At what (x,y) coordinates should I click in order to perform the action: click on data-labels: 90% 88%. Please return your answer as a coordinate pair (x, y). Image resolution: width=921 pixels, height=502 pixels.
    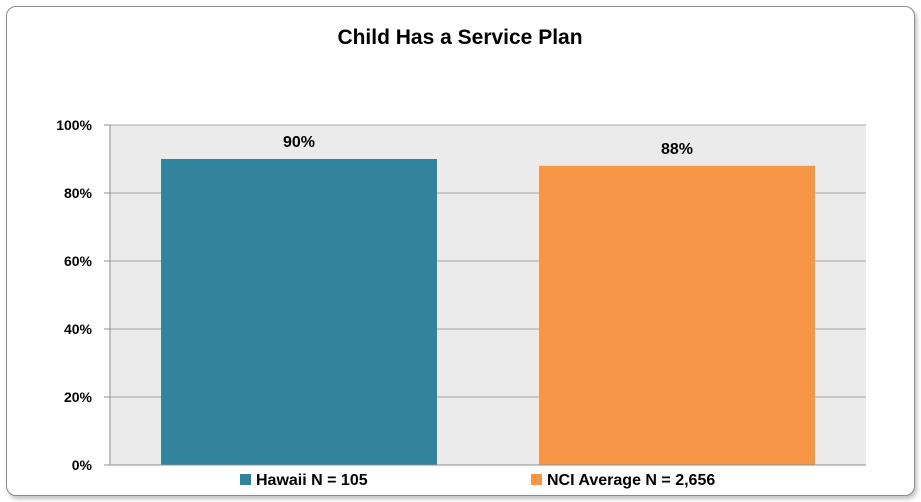
    Looking at the image, I should click on (488, 146).